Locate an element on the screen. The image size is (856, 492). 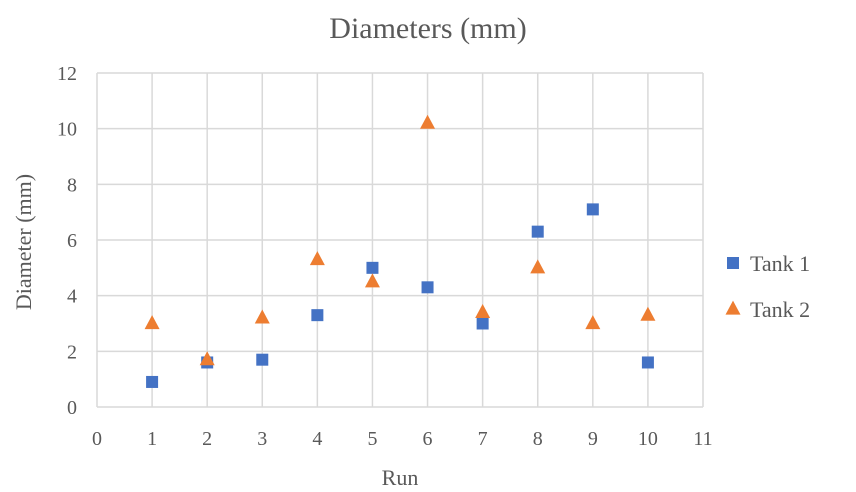
x-tick-label: 4 is located at coordinates (317, 439).